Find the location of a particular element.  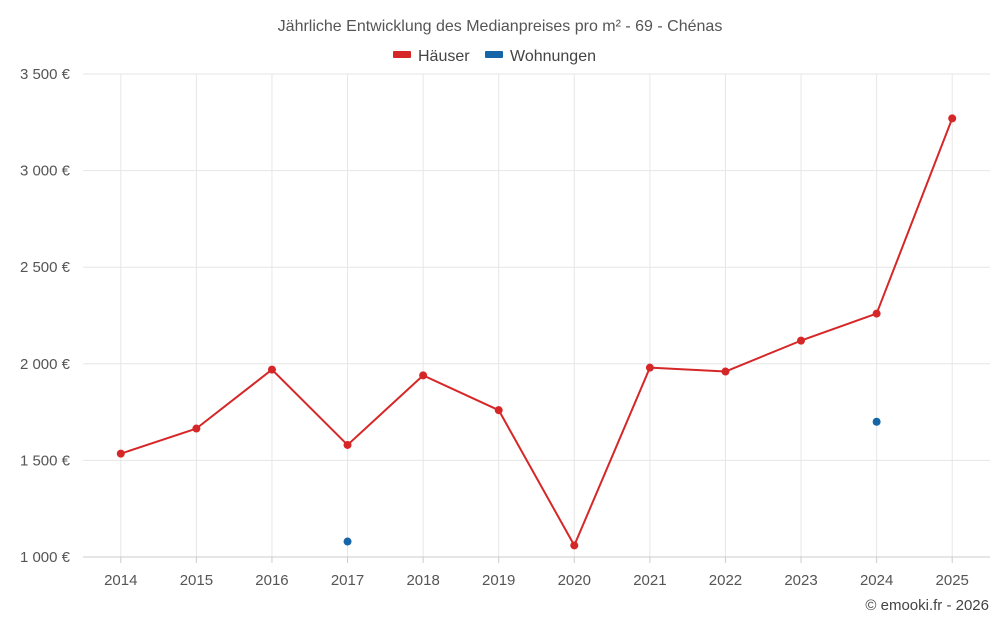

x-tick-label: 2018 is located at coordinates (422, 580).